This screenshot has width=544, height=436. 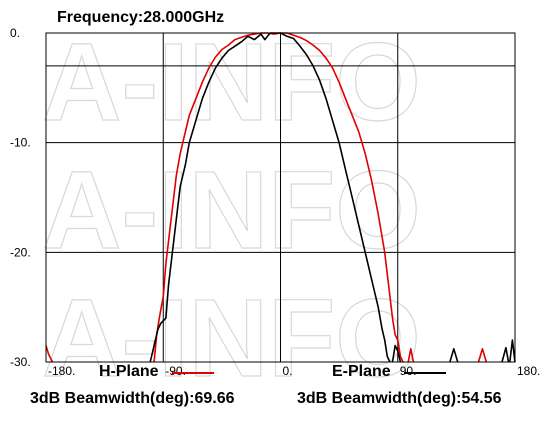 What do you see at coordinates (61, 371) in the screenshot?
I see `x-tick-label: -180.` at bounding box center [61, 371].